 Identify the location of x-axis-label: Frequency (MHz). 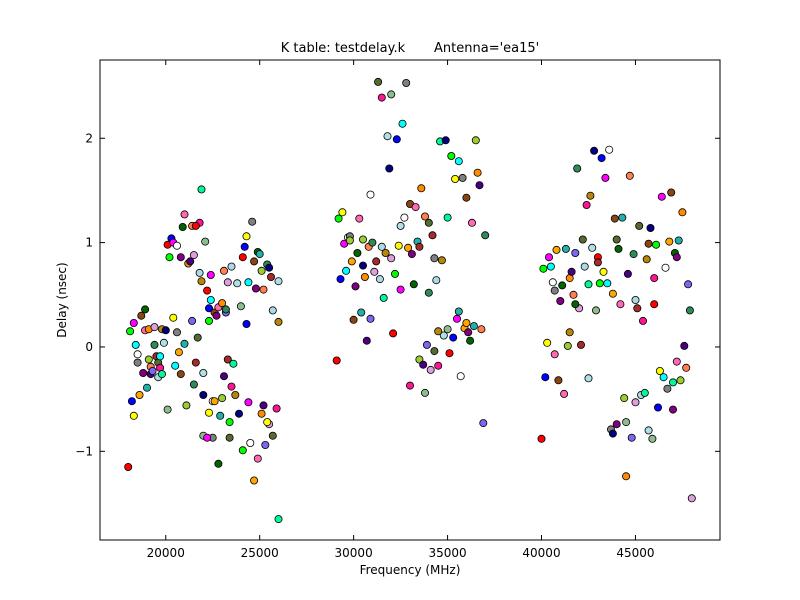
(410, 570).